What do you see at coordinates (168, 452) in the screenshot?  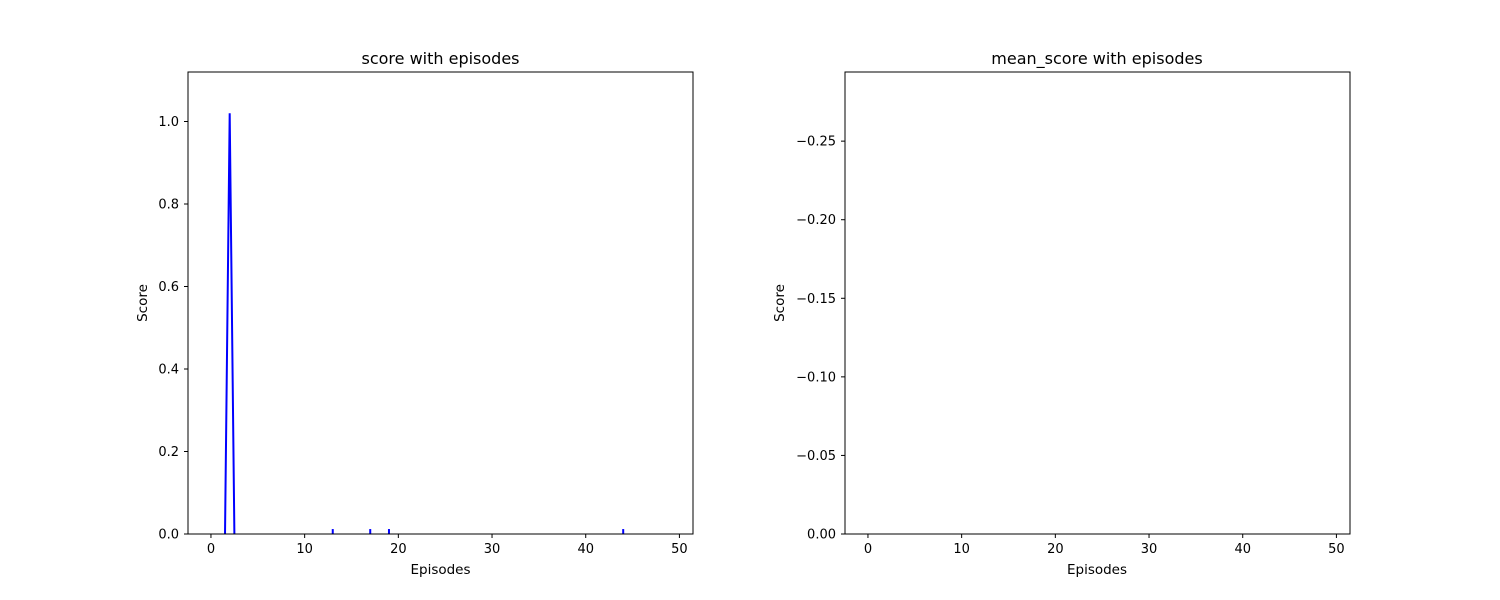 I see `y-tick-label: 0.2` at bounding box center [168, 452].